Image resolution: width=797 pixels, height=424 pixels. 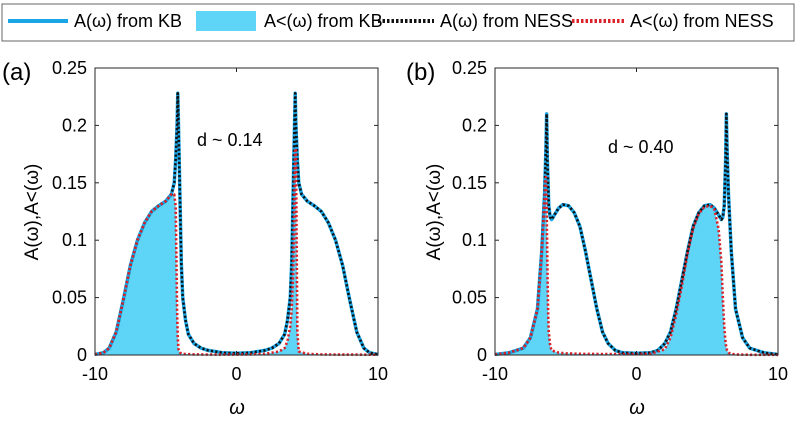 What do you see at coordinates (469, 298) in the screenshot?
I see `panel-b-ytick-label: 0.05` at bounding box center [469, 298].